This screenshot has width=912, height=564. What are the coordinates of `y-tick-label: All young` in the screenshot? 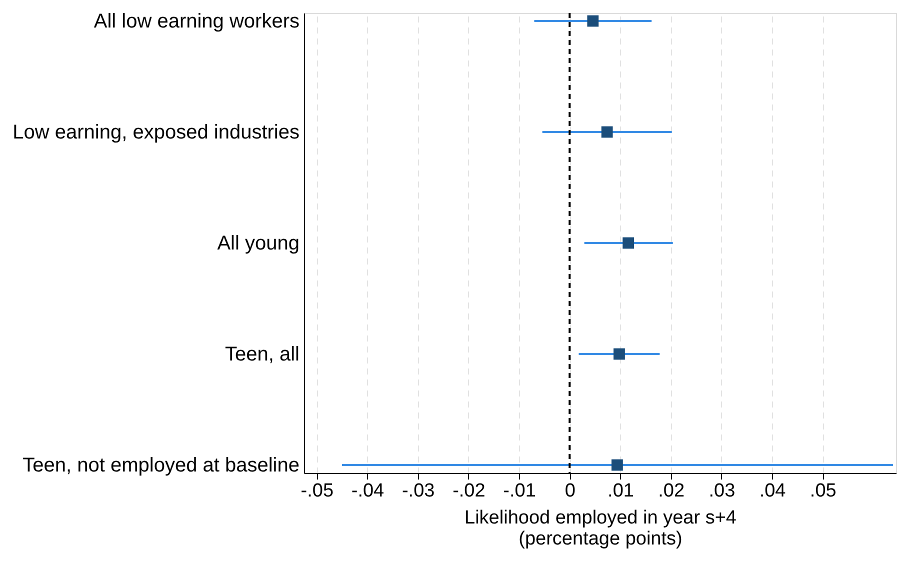 It's located at (258, 243).